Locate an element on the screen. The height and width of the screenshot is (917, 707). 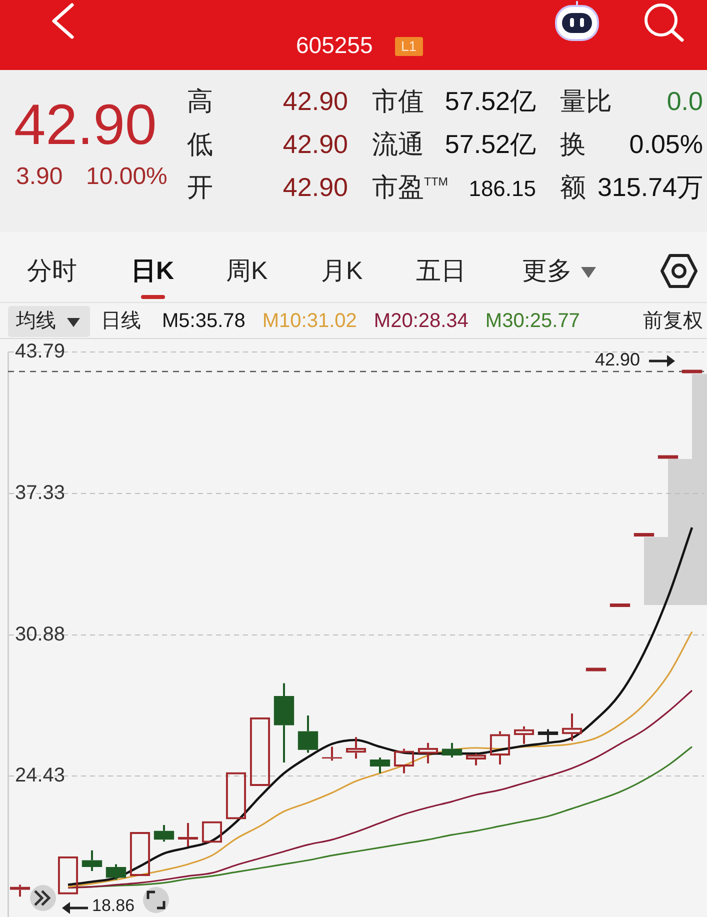
text: 10.00% is located at coordinates (127, 177).